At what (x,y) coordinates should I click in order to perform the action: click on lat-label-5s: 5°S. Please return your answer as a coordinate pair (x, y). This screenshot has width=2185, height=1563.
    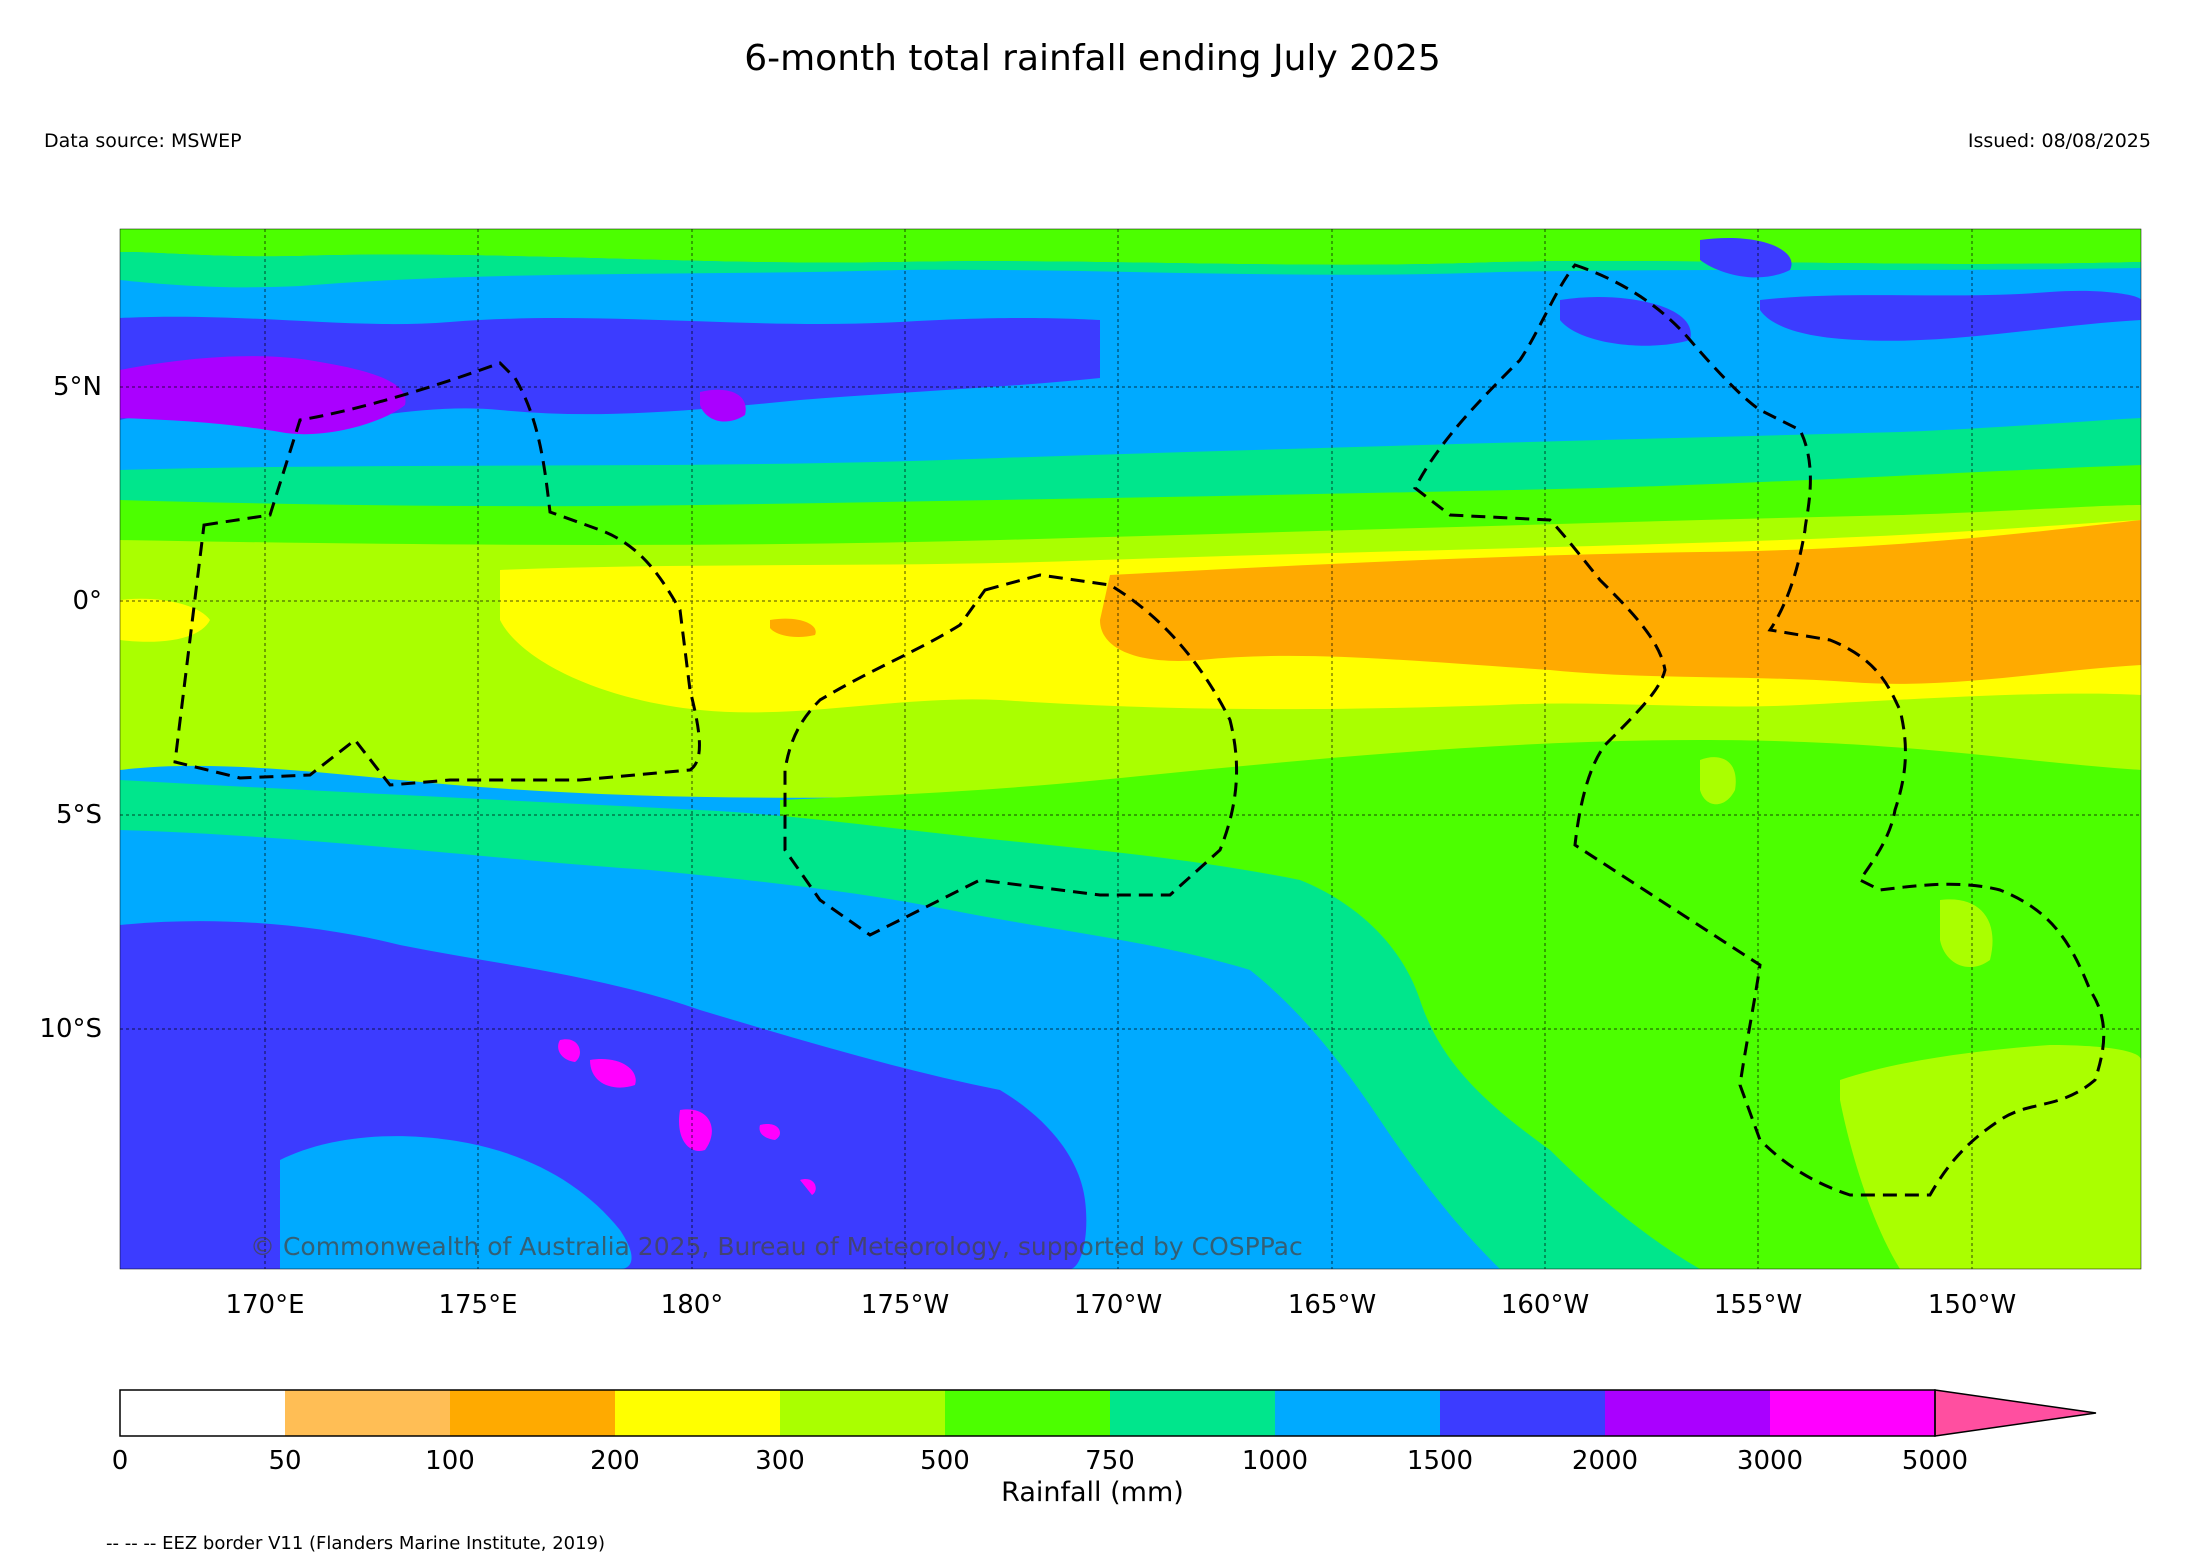
    Looking at the image, I should click on (78, 815).